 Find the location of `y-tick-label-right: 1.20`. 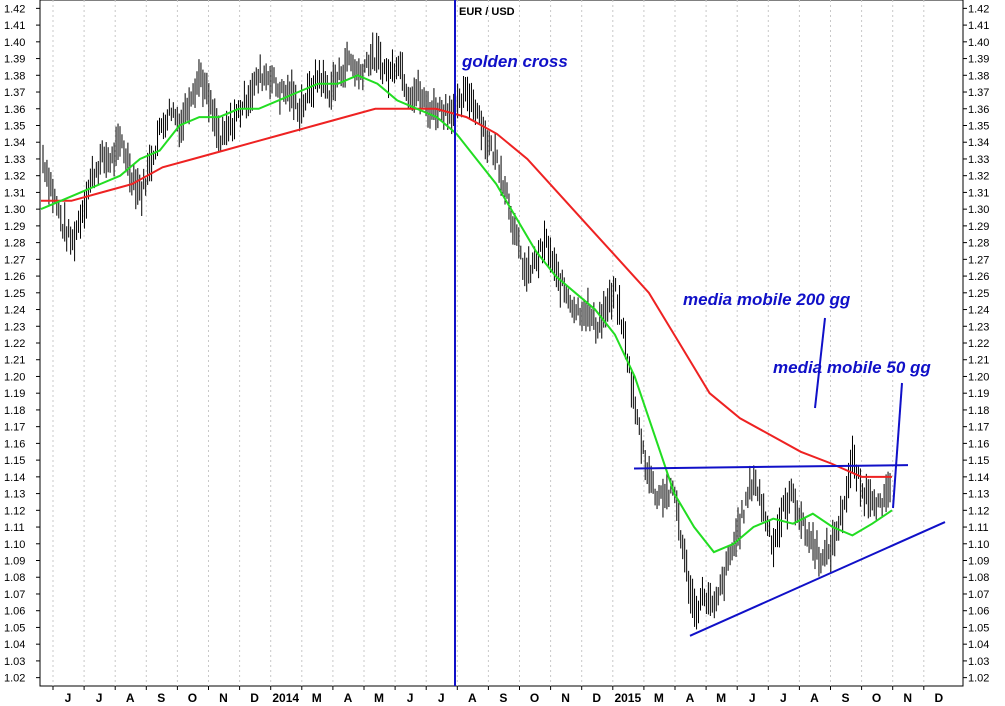

y-tick-label-right: 1.20 is located at coordinates (978, 377).